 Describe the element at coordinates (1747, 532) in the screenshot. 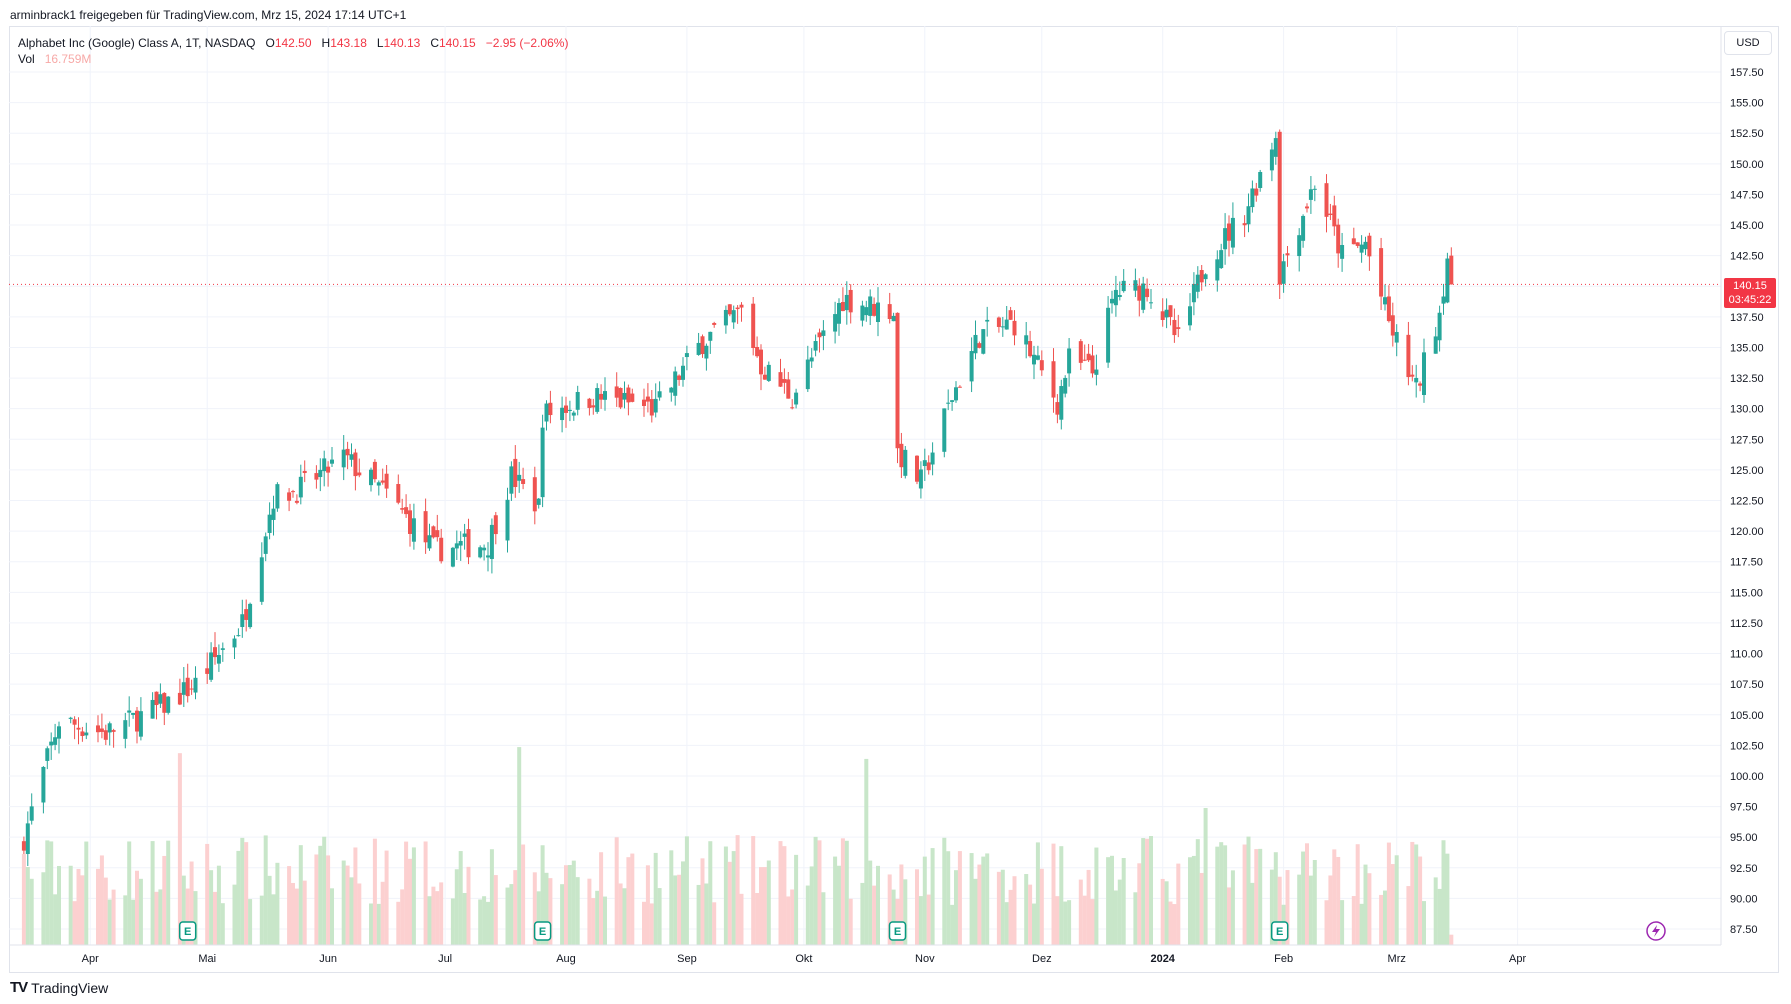

I see `price-tick-label: 120.00` at that location.